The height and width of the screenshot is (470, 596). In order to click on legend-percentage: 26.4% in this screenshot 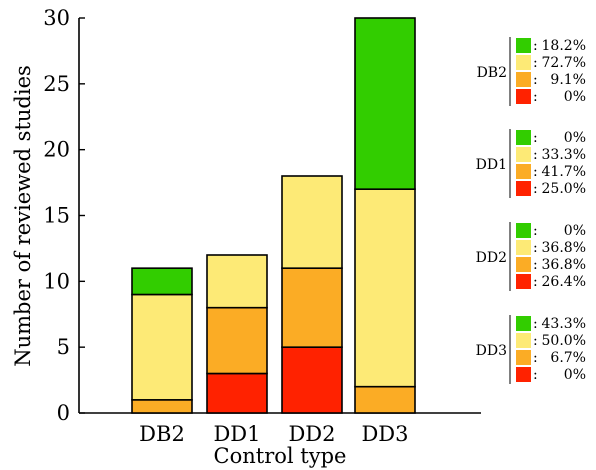, I will do `click(564, 282)`.